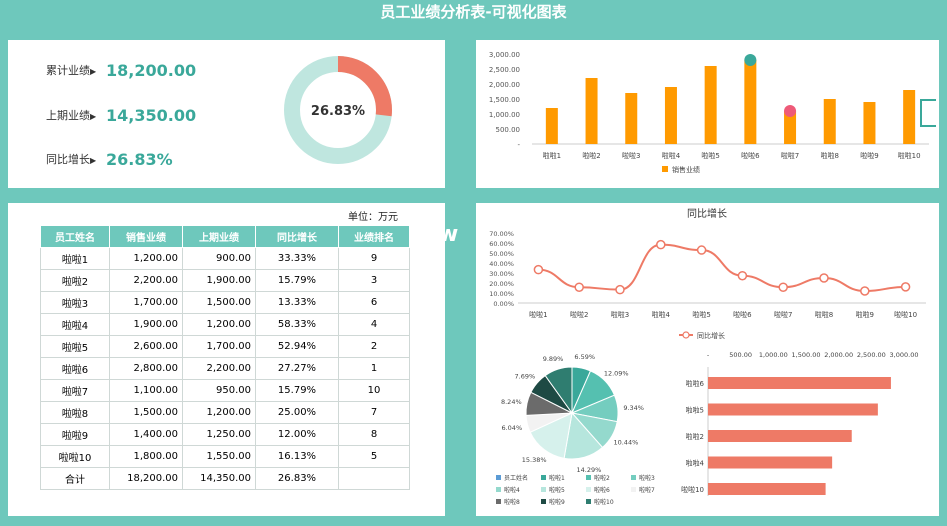 The image size is (947, 526). Describe the element at coordinates (374, 324) in the screenshot. I see `table-cell: 4` at that location.